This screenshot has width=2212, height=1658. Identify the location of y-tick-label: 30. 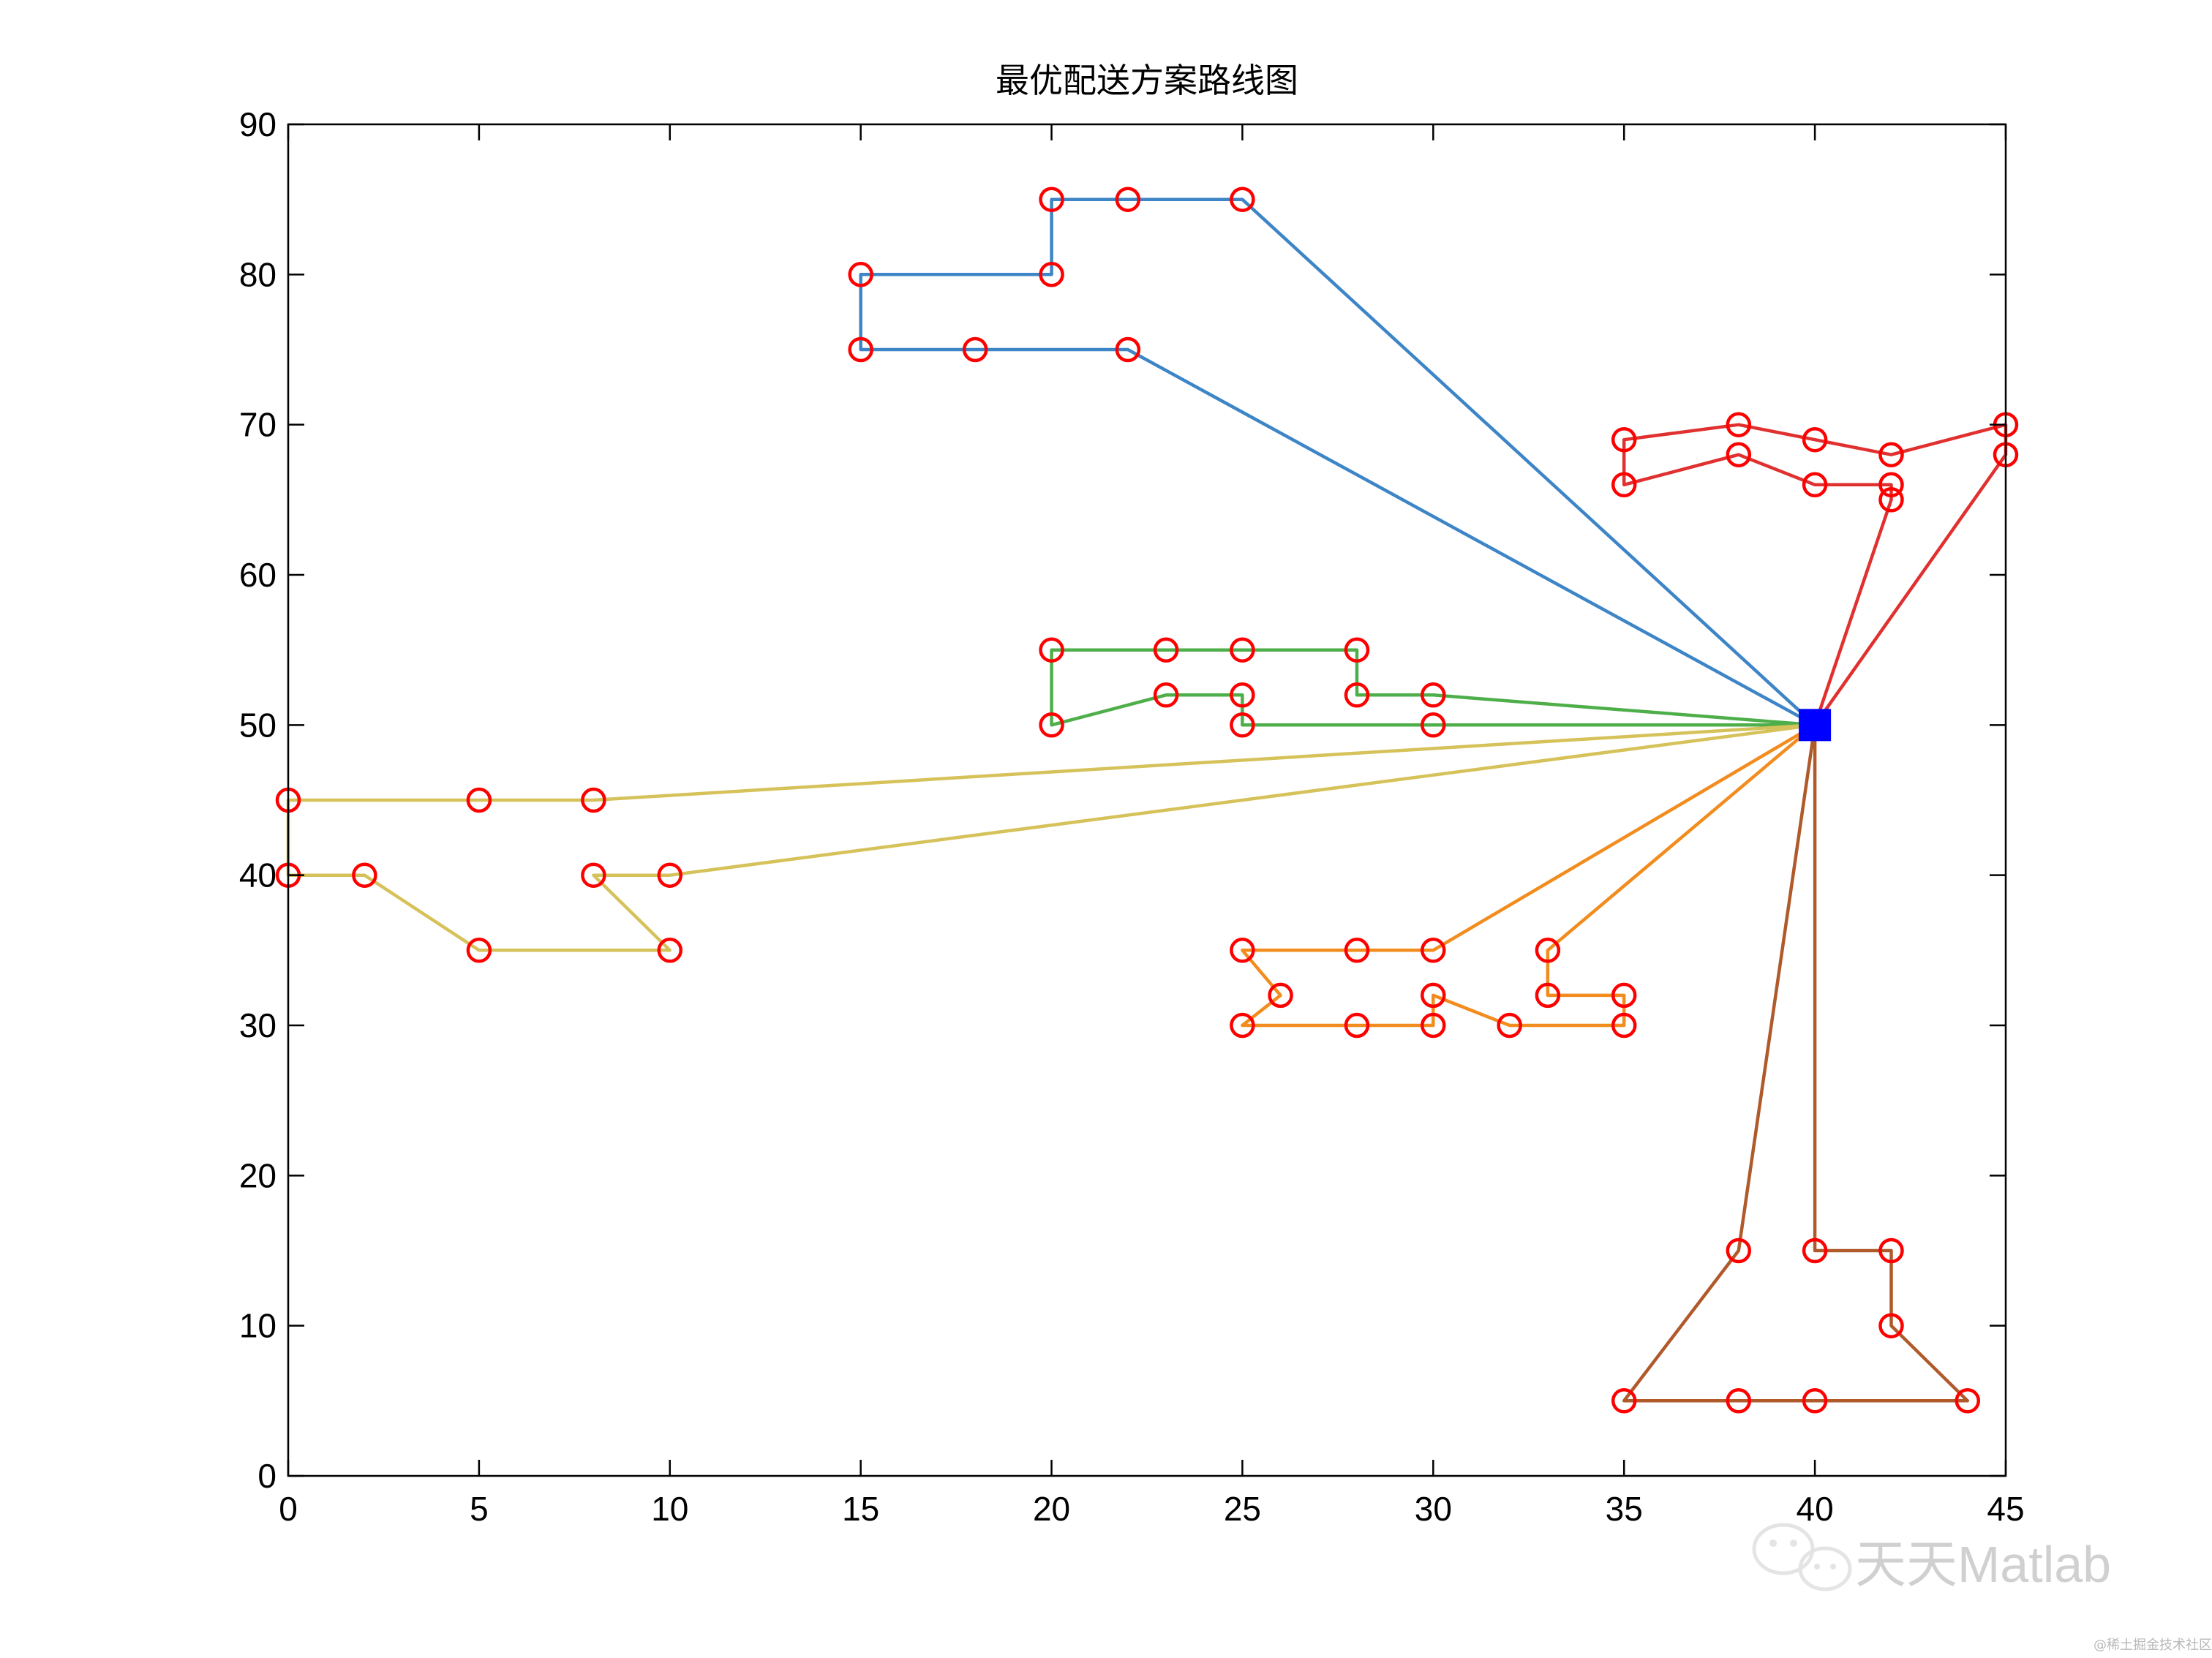
(257, 1025).